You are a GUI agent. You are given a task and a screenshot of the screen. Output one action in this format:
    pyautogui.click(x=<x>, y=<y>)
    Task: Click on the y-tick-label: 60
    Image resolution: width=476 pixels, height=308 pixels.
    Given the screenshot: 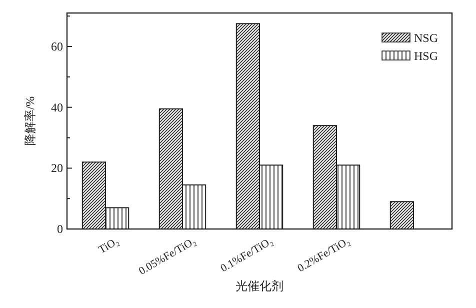 What is the action you would take?
    pyautogui.click(x=57, y=46)
    